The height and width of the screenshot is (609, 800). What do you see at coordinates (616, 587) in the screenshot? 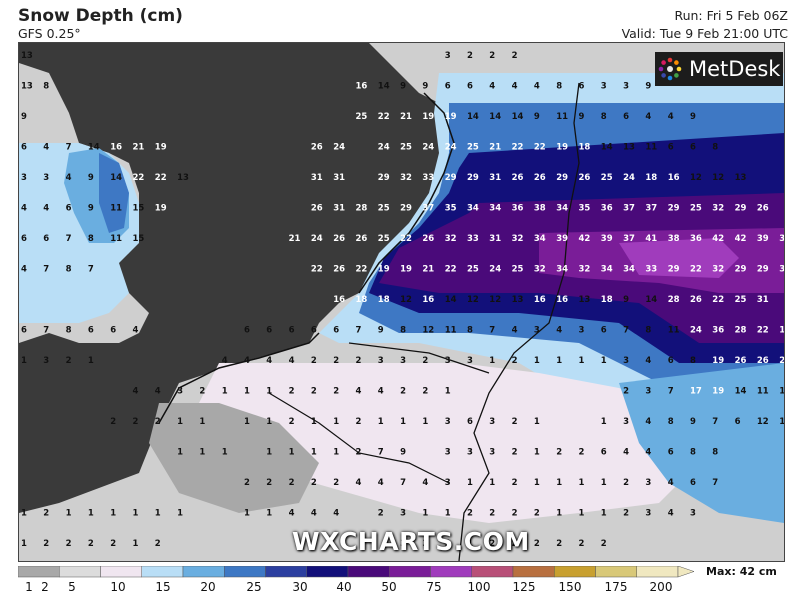
I see `legend-tick-label: 175` at bounding box center [616, 587].